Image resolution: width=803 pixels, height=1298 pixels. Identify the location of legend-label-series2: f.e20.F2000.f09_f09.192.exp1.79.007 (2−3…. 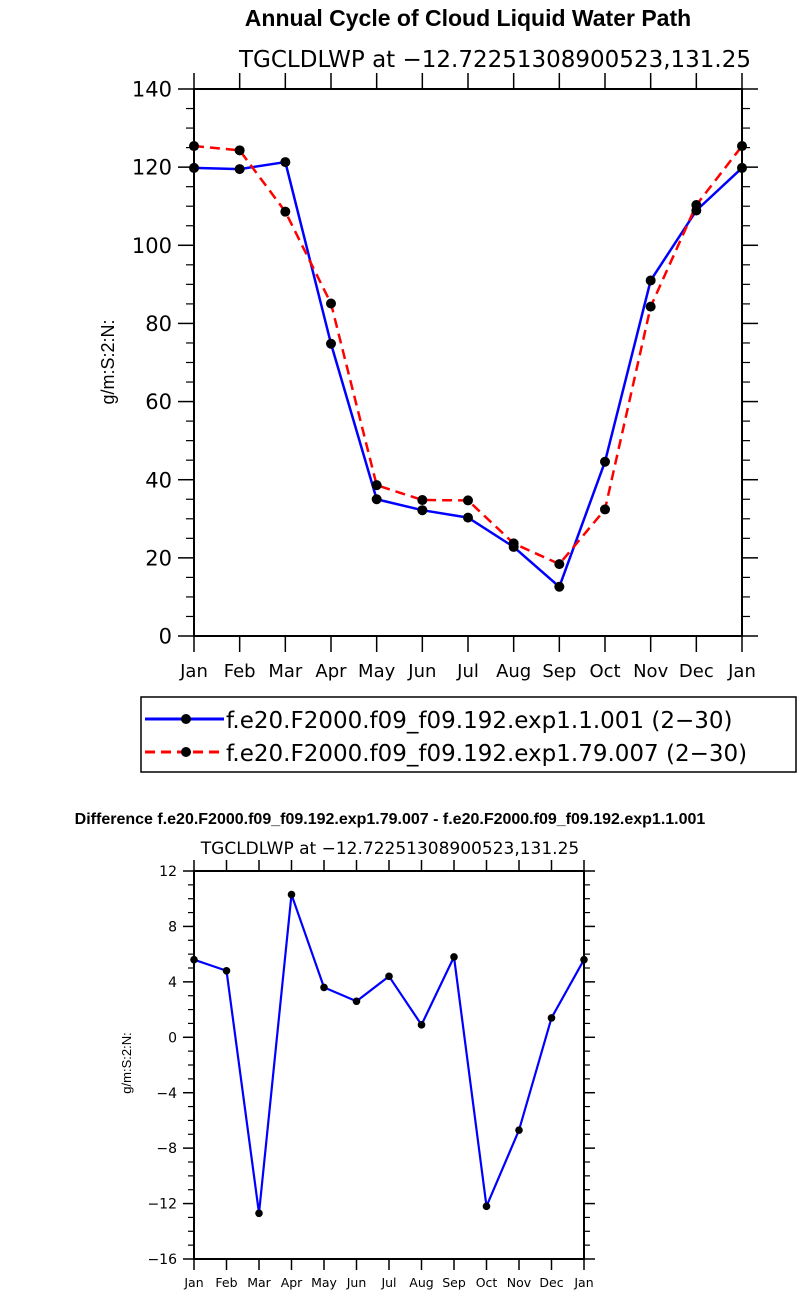
(486, 754).